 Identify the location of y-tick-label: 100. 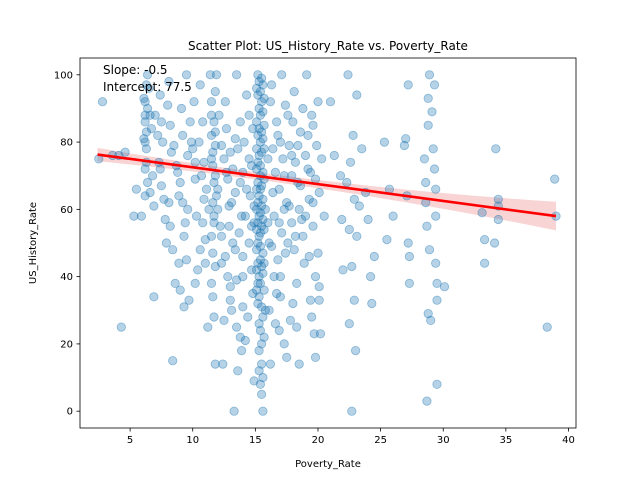
(63, 75).